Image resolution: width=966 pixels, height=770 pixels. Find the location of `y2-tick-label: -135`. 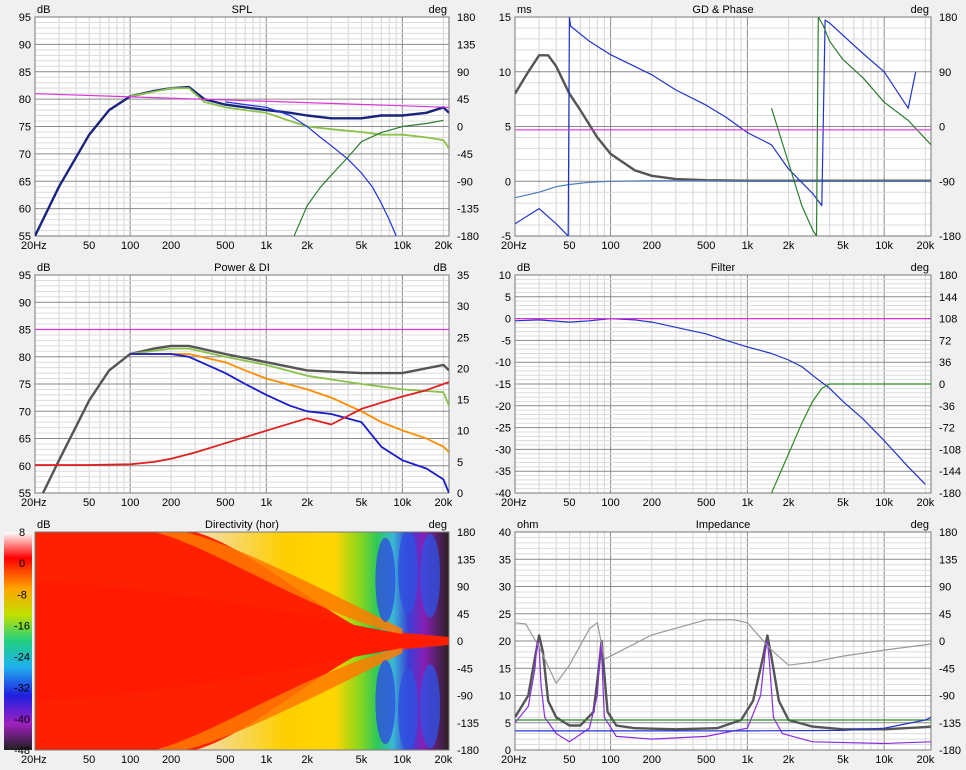

y2-tick-label: -135 is located at coordinates (950, 724).